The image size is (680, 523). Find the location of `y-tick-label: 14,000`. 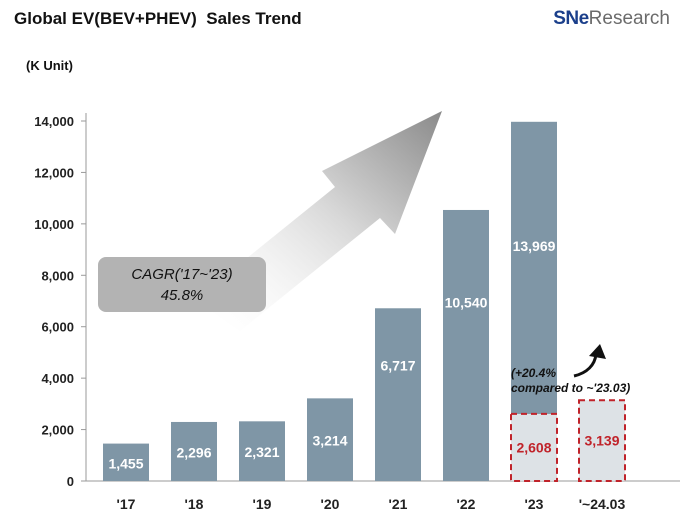

y-tick-label: 14,000 is located at coordinates (54, 121).